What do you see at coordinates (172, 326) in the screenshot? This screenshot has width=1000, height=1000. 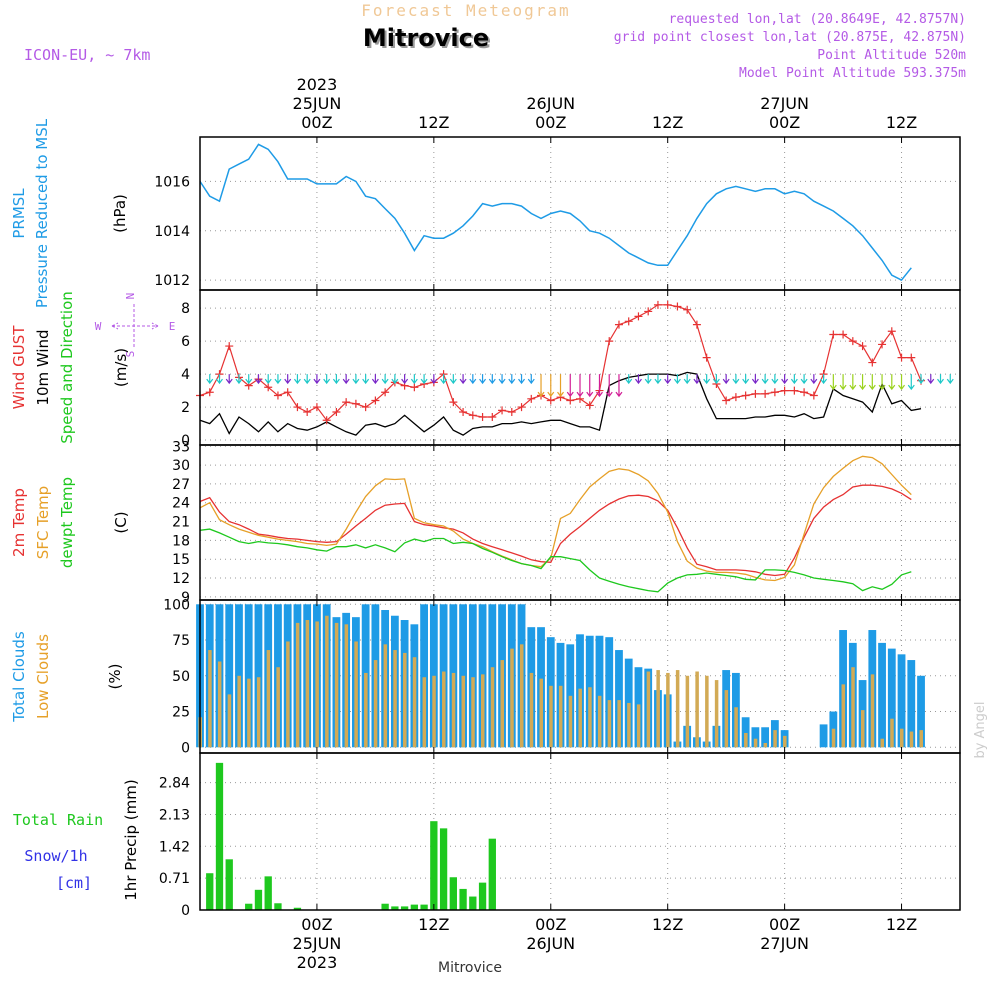 I see `compass-letter: E` at bounding box center [172, 326].